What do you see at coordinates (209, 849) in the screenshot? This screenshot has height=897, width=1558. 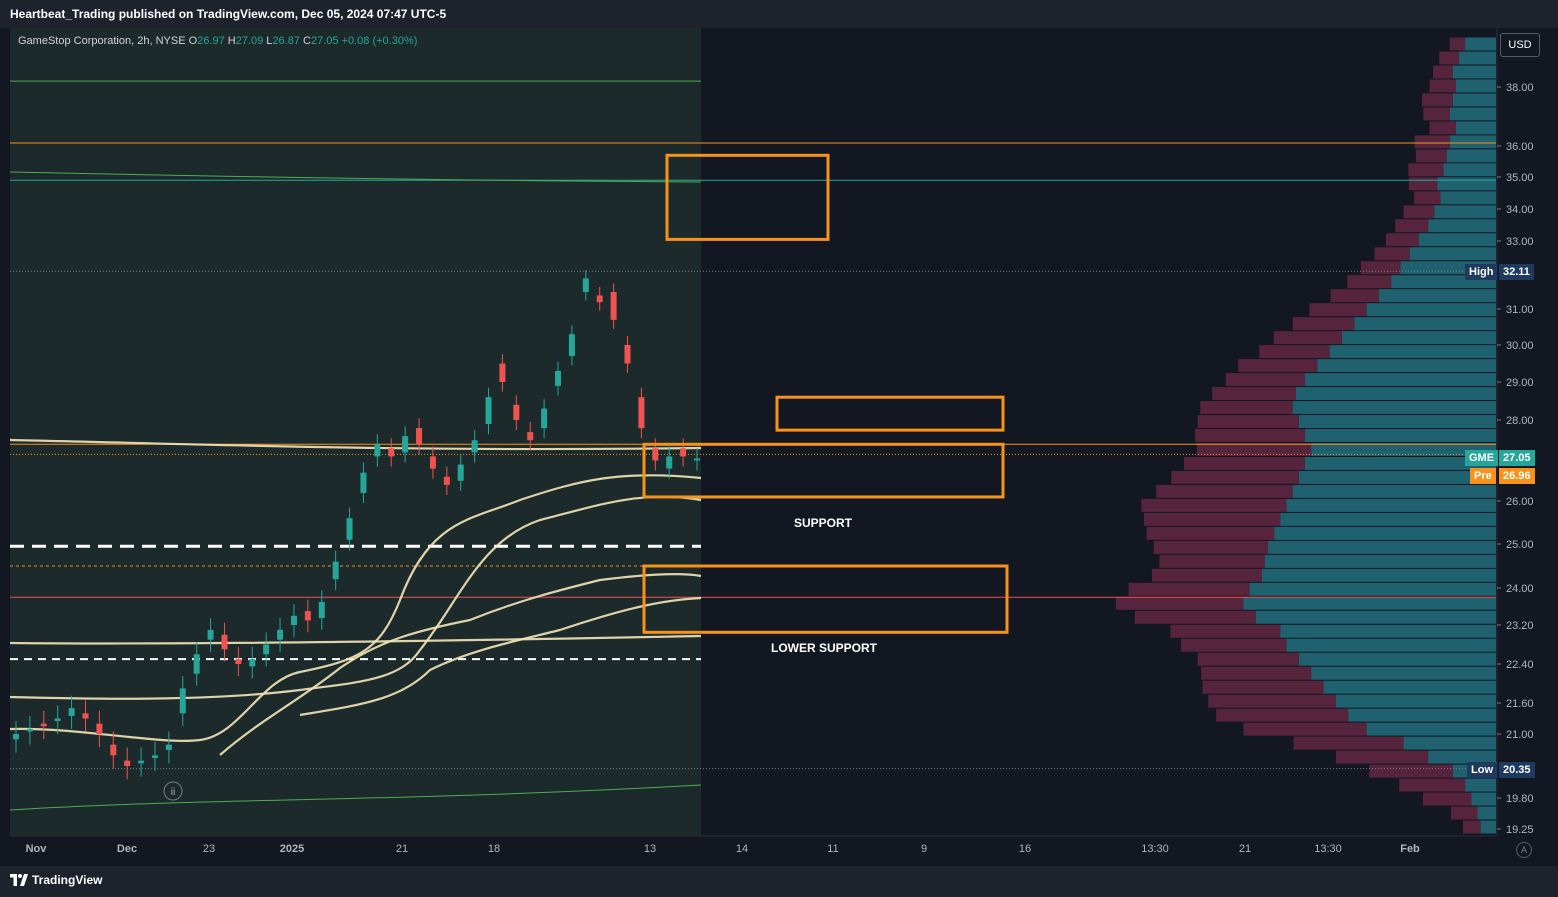 I see `time-tick-label: 23` at bounding box center [209, 849].